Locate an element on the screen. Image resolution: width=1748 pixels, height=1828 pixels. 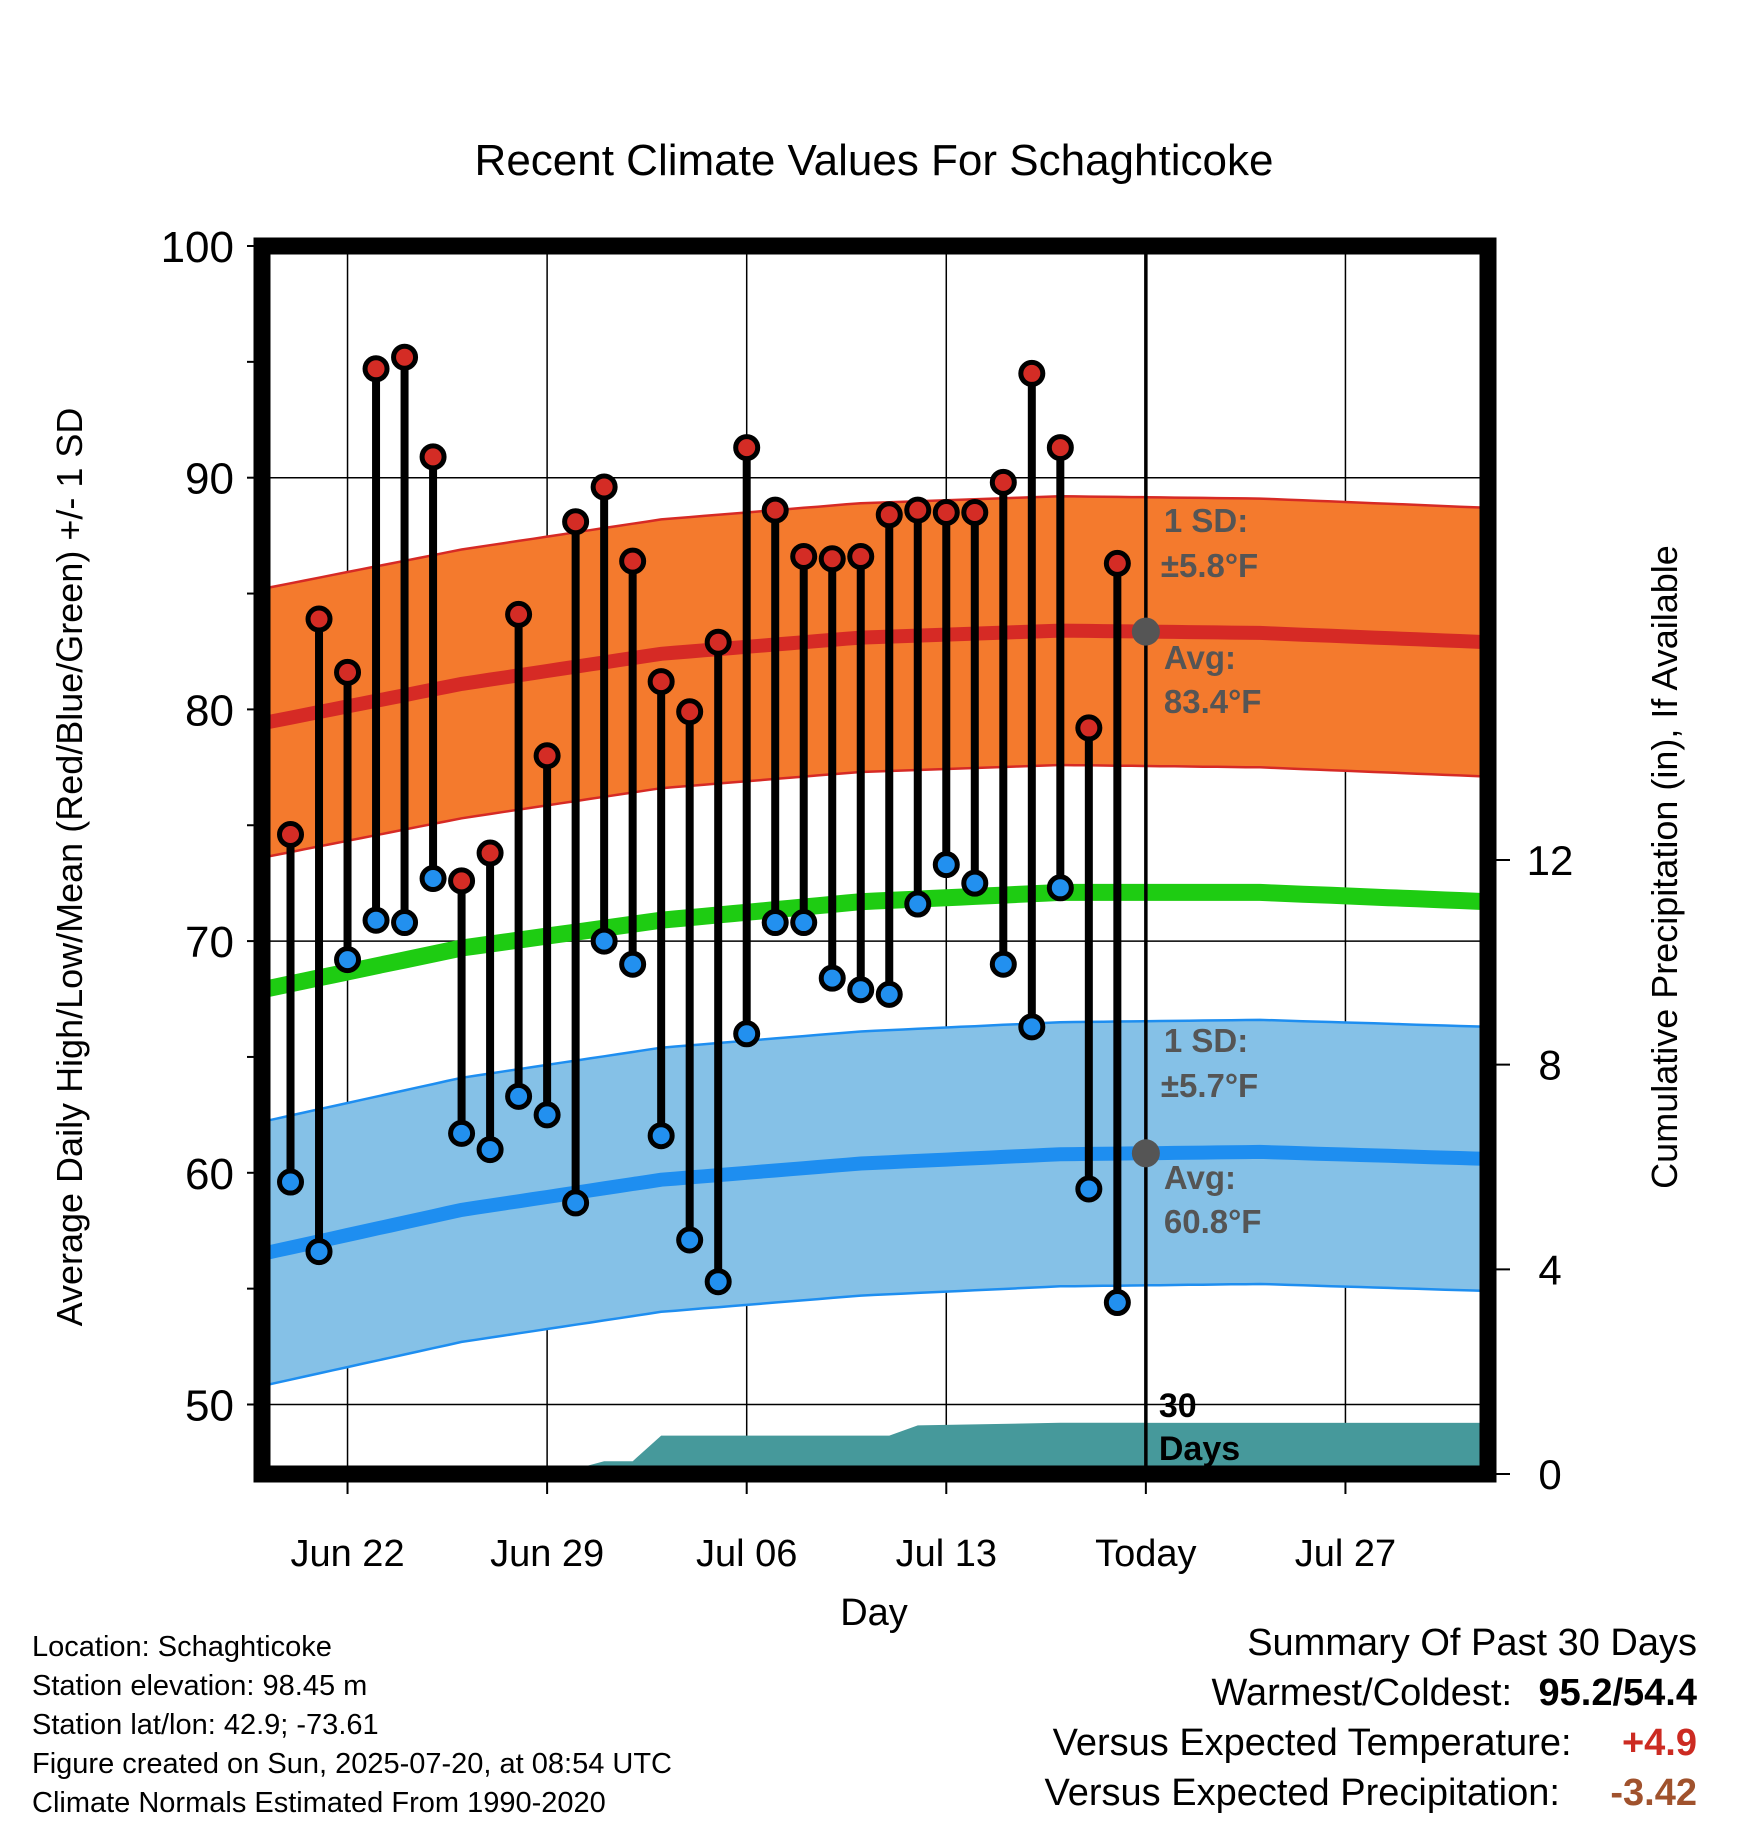
x-tick-label: Today is located at coordinates (1145, 1554).